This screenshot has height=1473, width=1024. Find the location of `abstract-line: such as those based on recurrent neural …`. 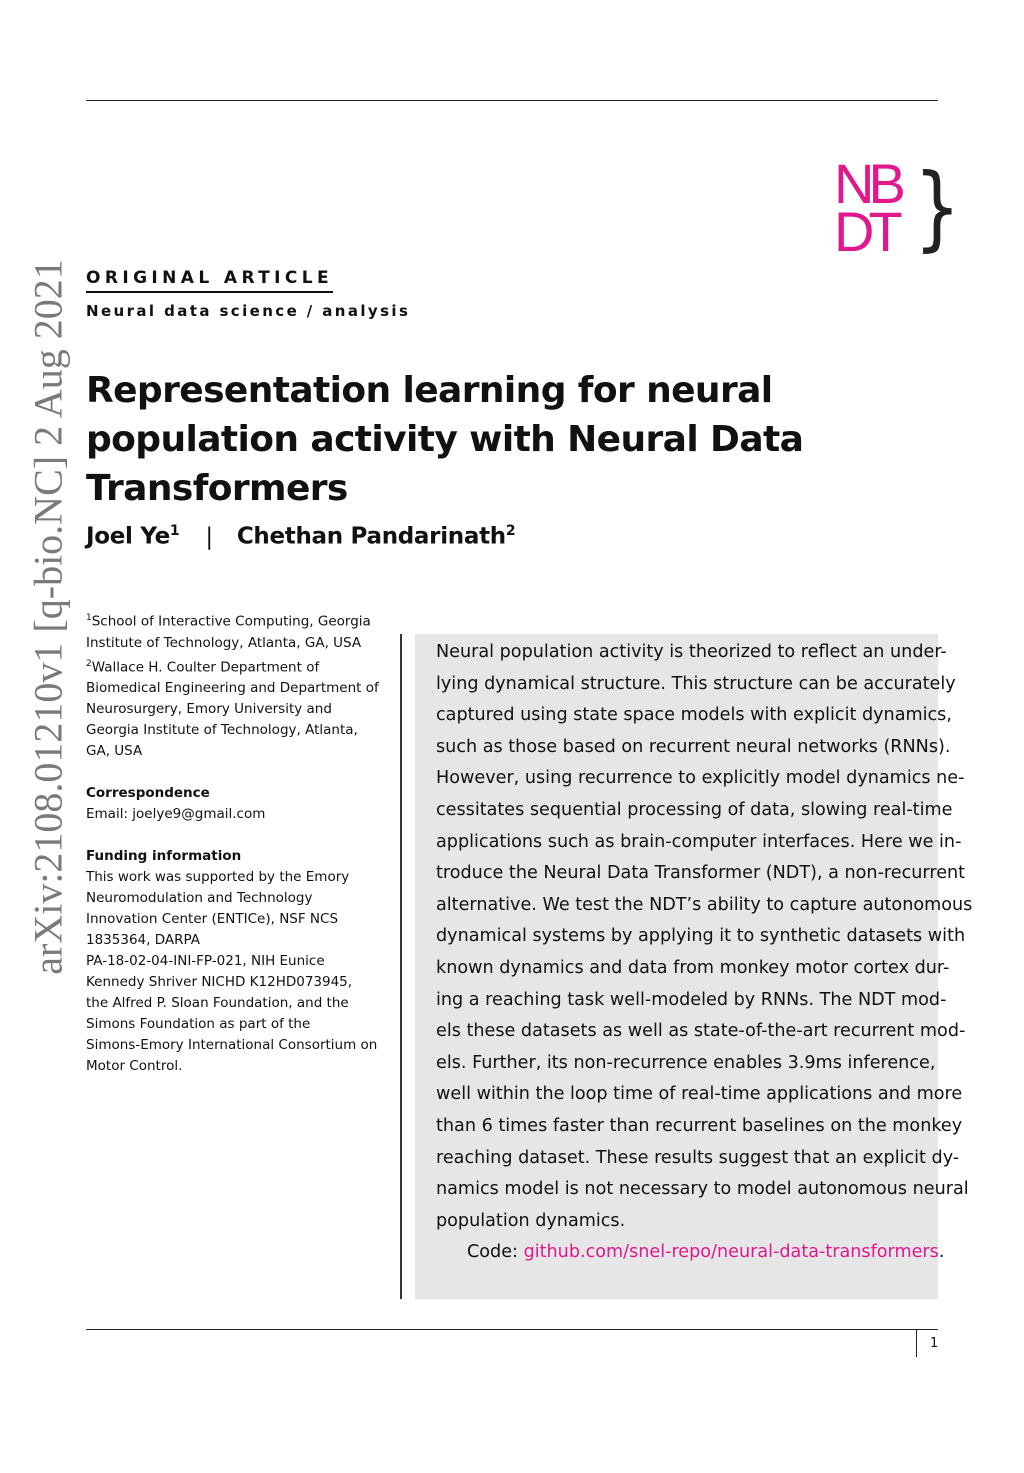

abstract-line: such as those based on recurrent neural … is located at coordinates (693, 746).